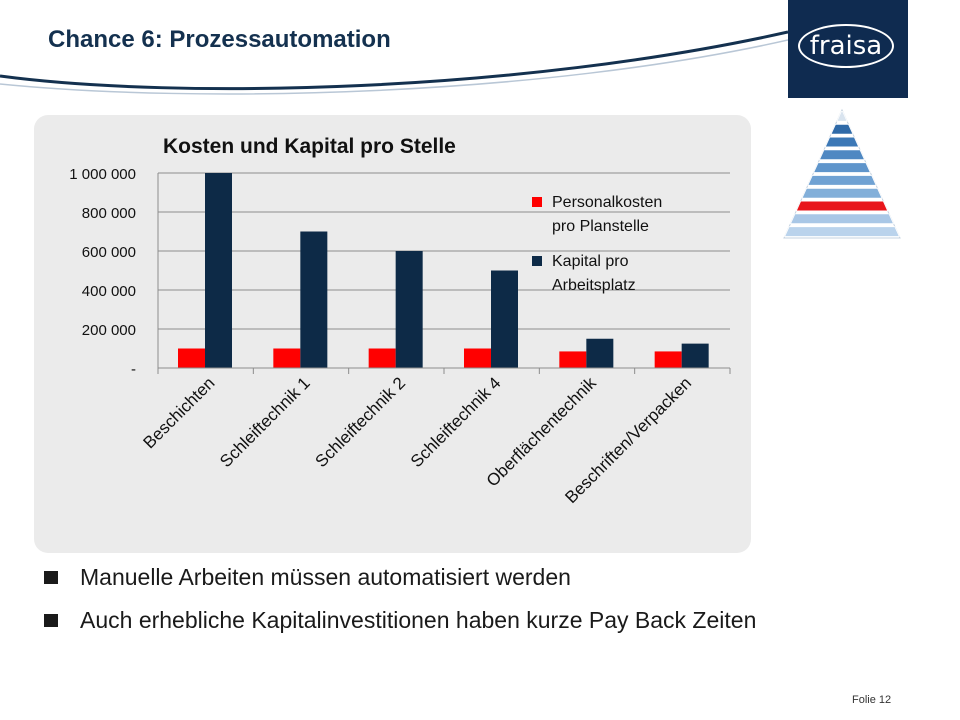  I want to click on legend-label: pro Planstelle, so click(600, 226).